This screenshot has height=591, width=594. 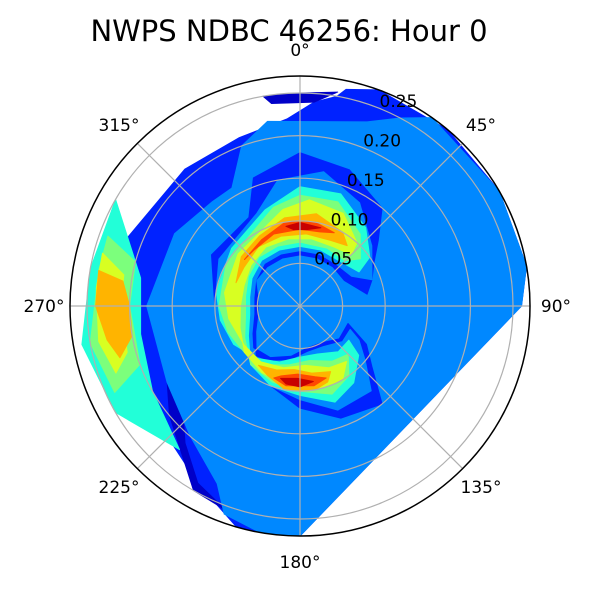 What do you see at coordinates (481, 488) in the screenshot?
I see `theta-tick-label-135: 135°` at bounding box center [481, 488].